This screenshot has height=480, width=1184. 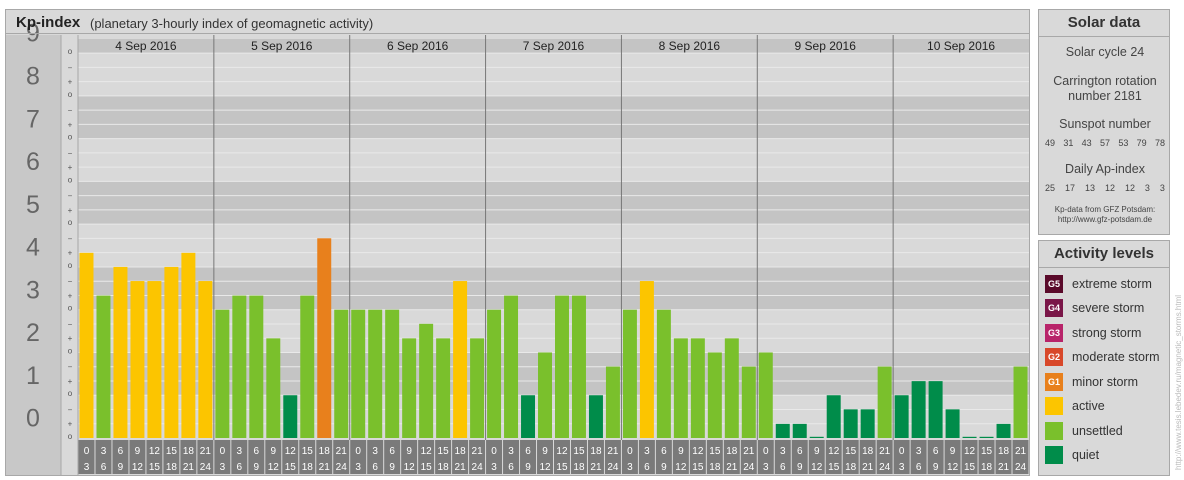 I want to click on interval-end-label: 15, so click(x=698, y=467).